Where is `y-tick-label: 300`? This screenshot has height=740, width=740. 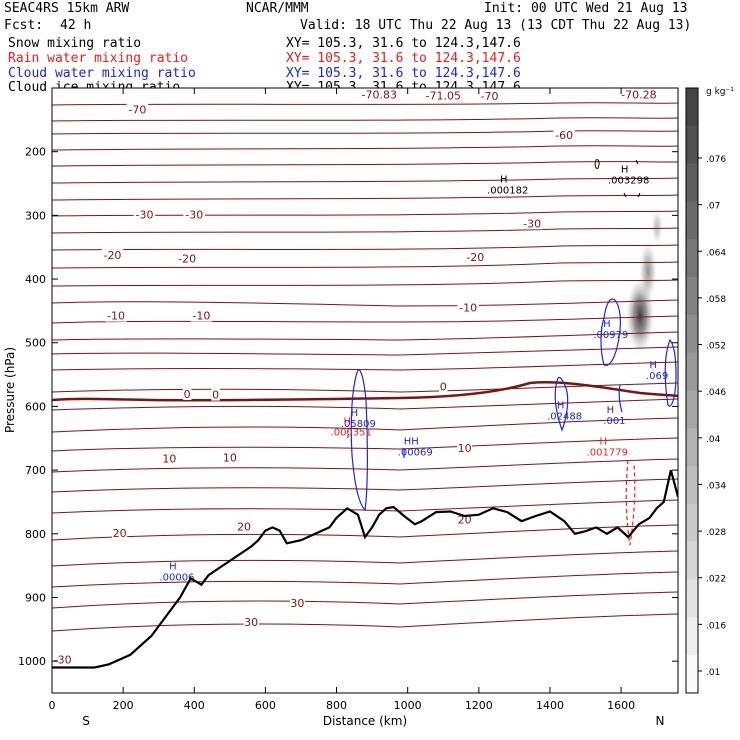 y-tick-label: 300 is located at coordinates (35, 215).